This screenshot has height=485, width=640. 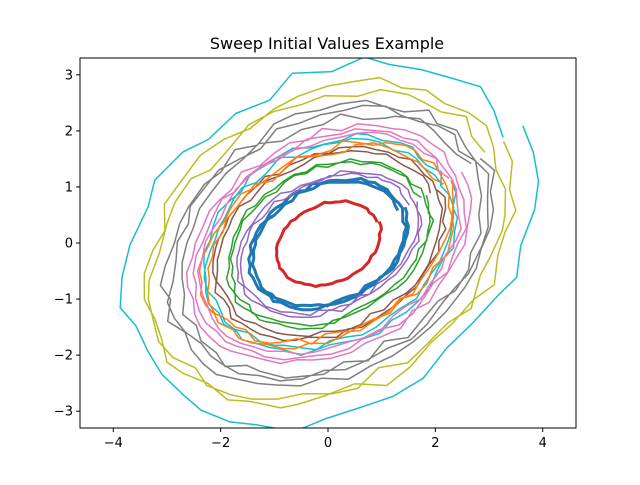 What do you see at coordinates (543, 443) in the screenshot?
I see `x-tick-label: 4` at bounding box center [543, 443].